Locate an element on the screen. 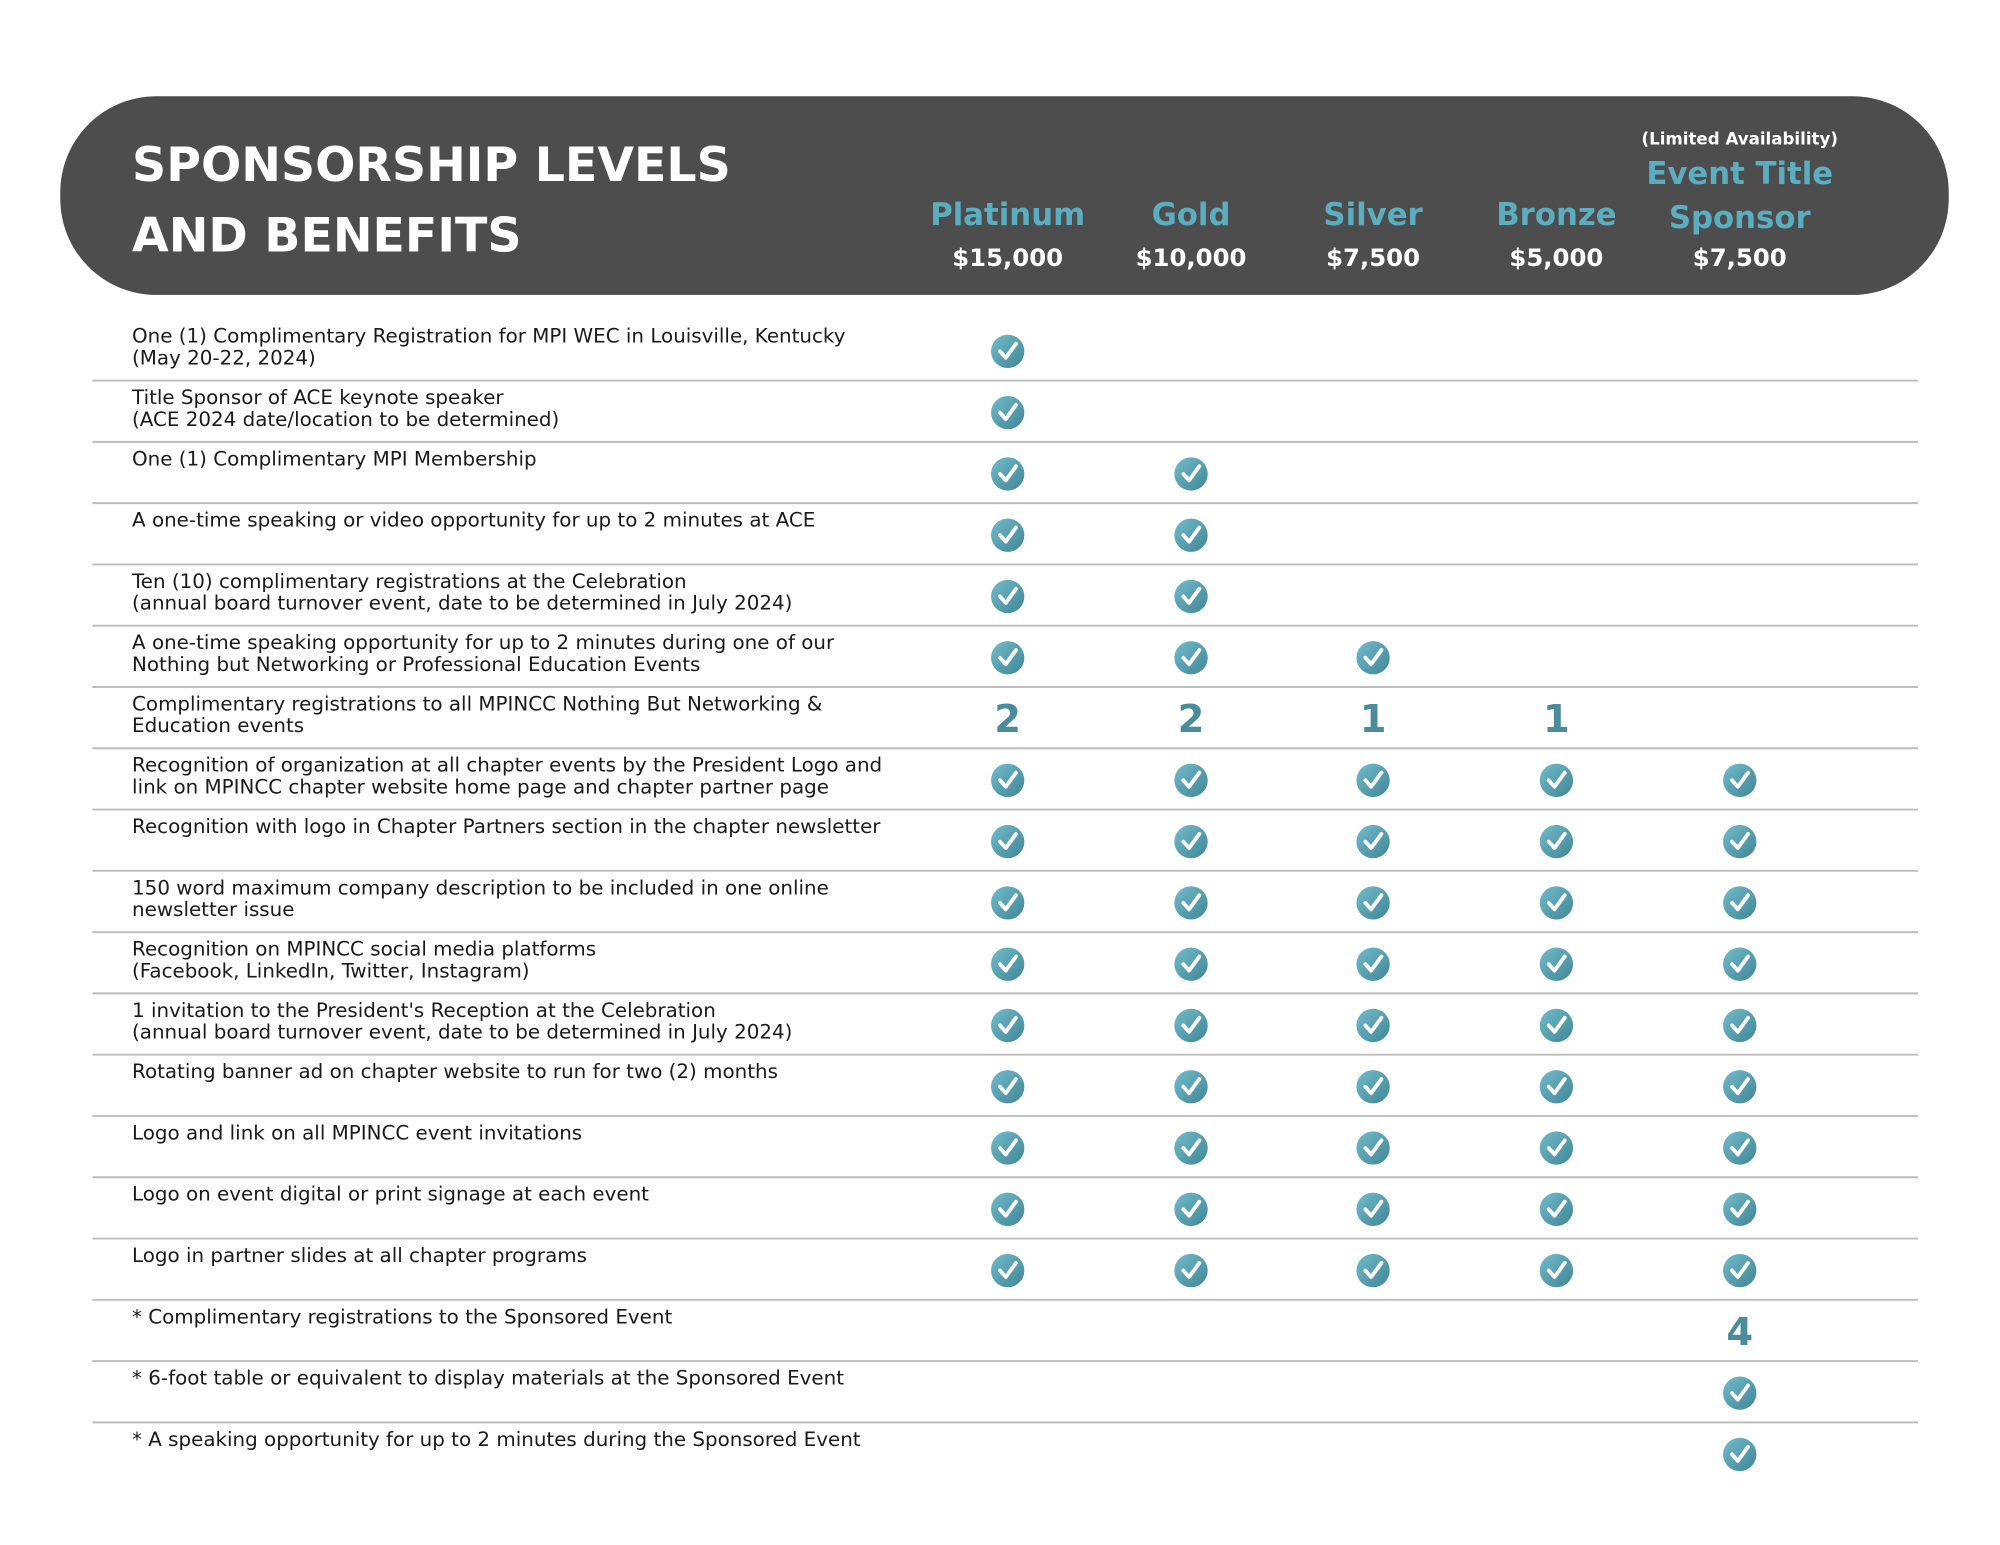  level-name: Sponsor is located at coordinates (1740, 218).